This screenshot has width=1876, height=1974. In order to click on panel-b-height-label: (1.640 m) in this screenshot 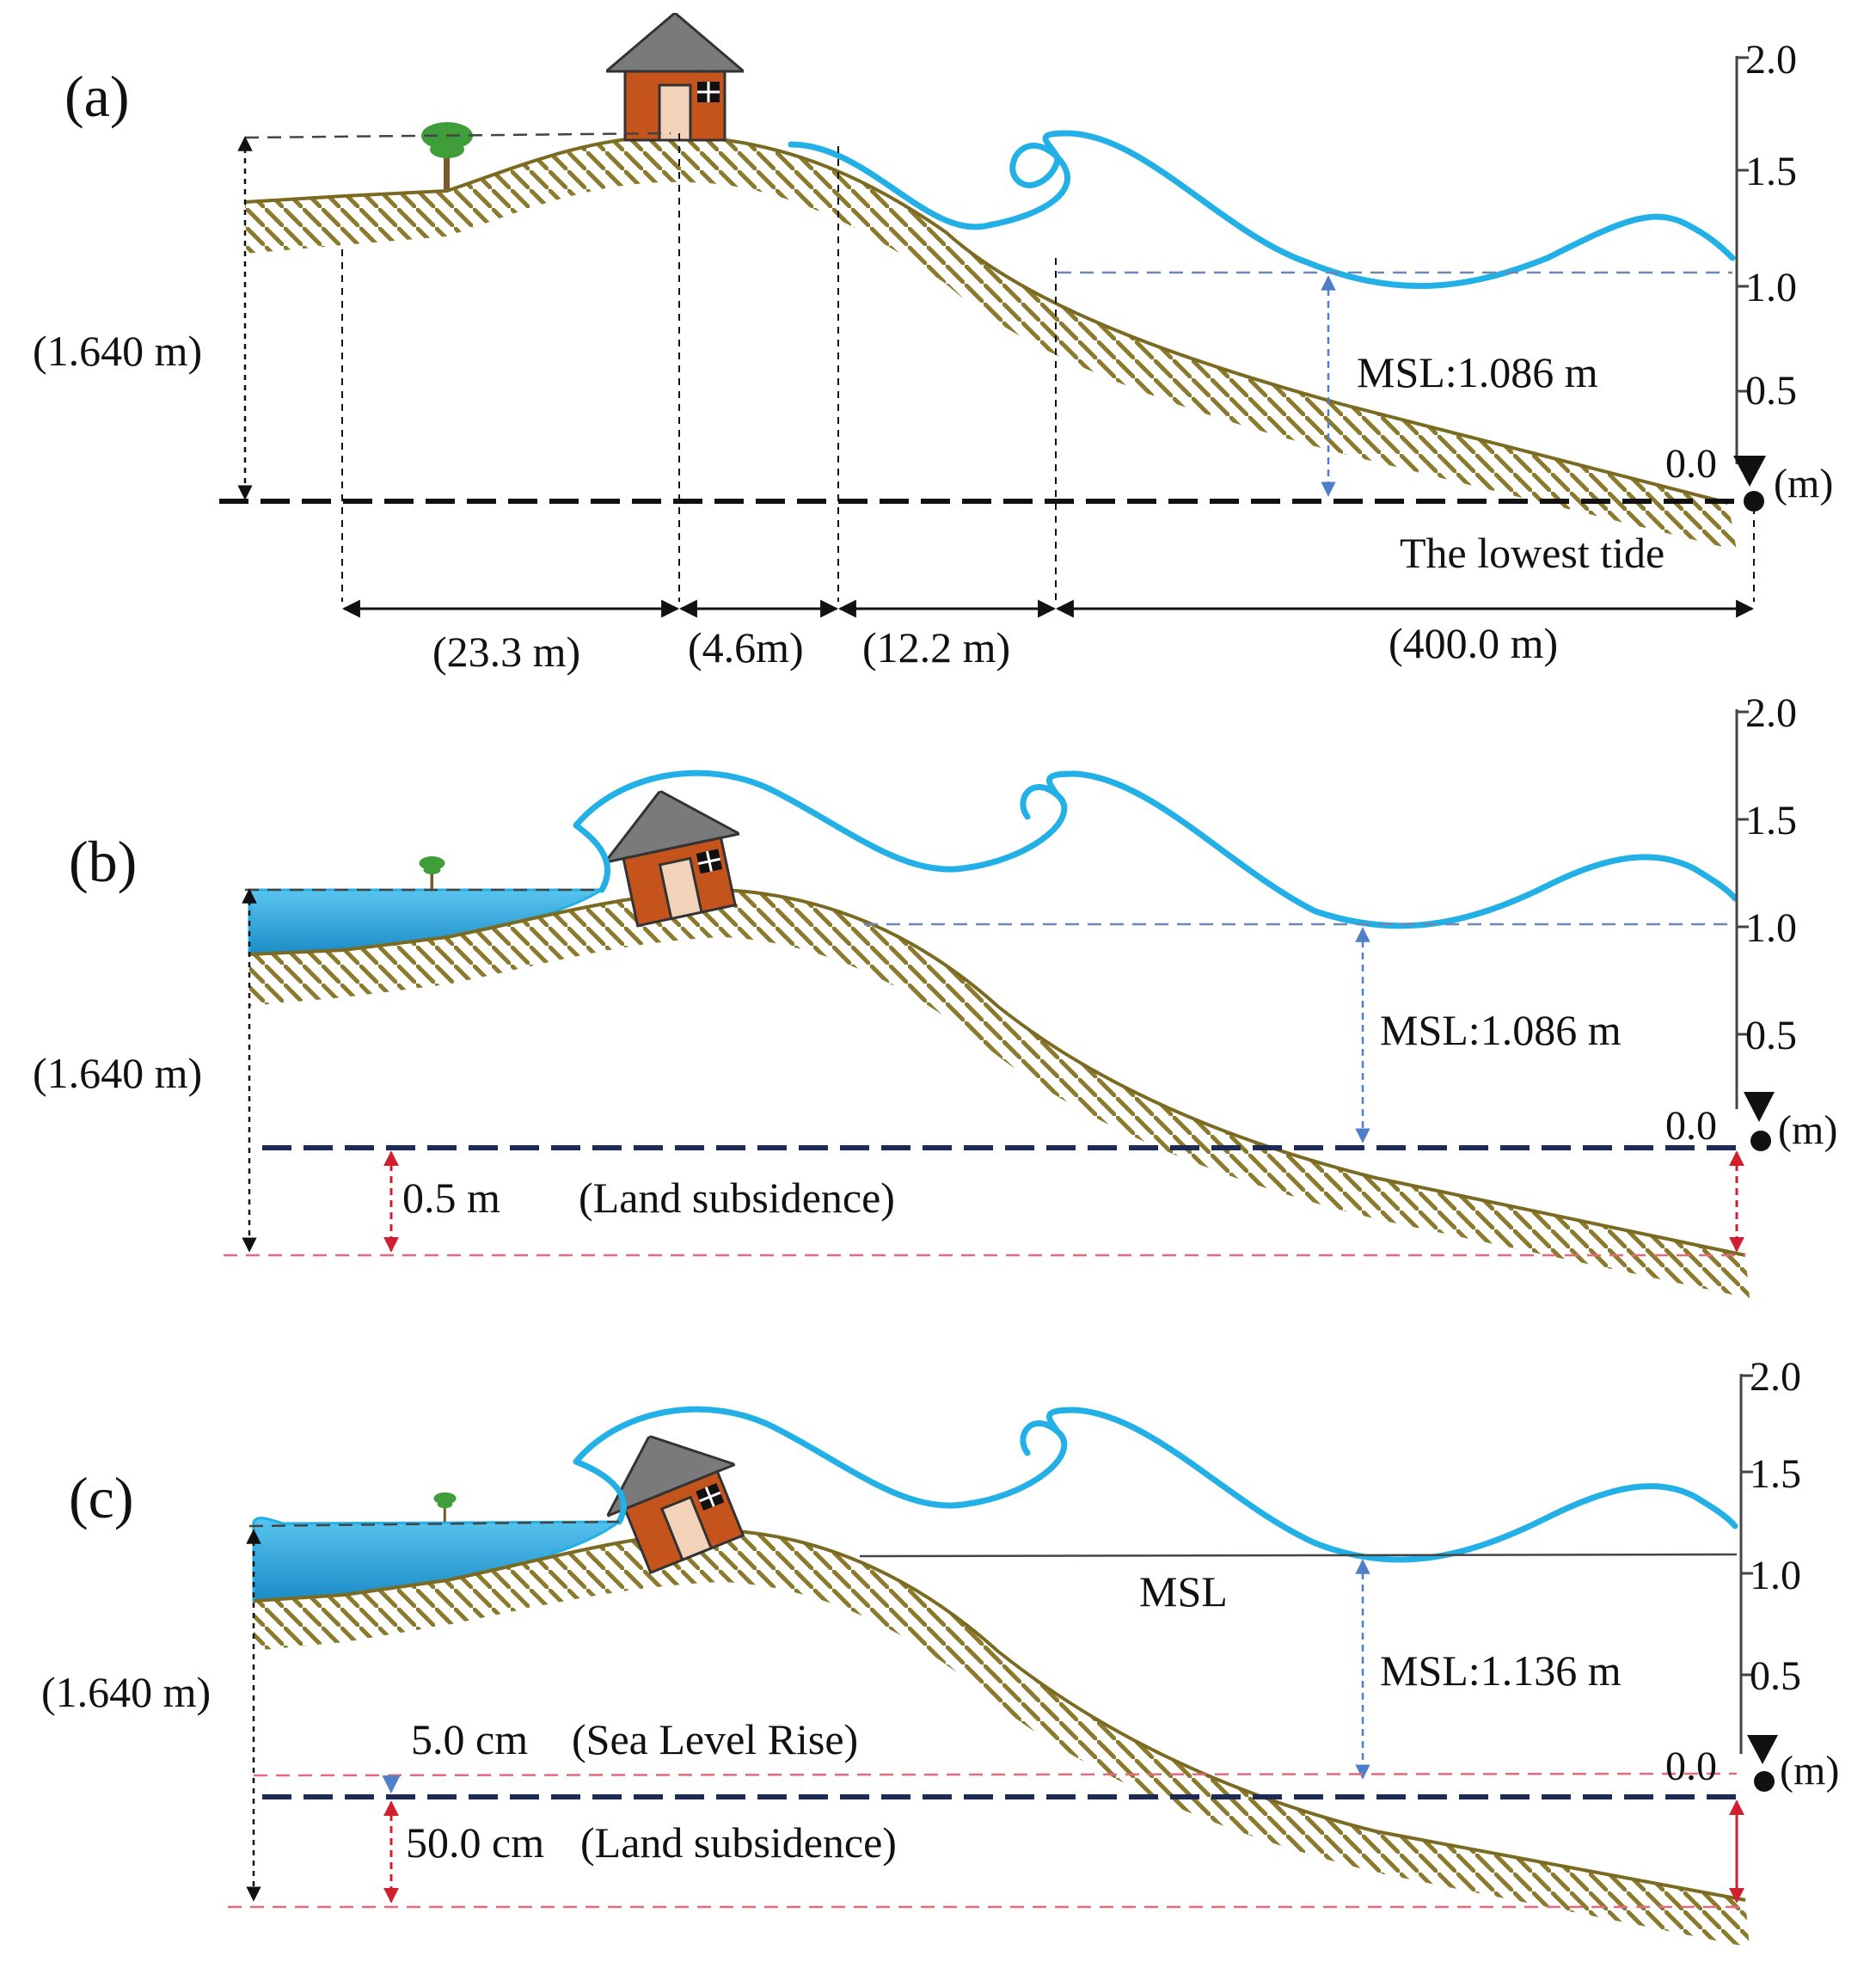, I will do `click(117, 1073)`.